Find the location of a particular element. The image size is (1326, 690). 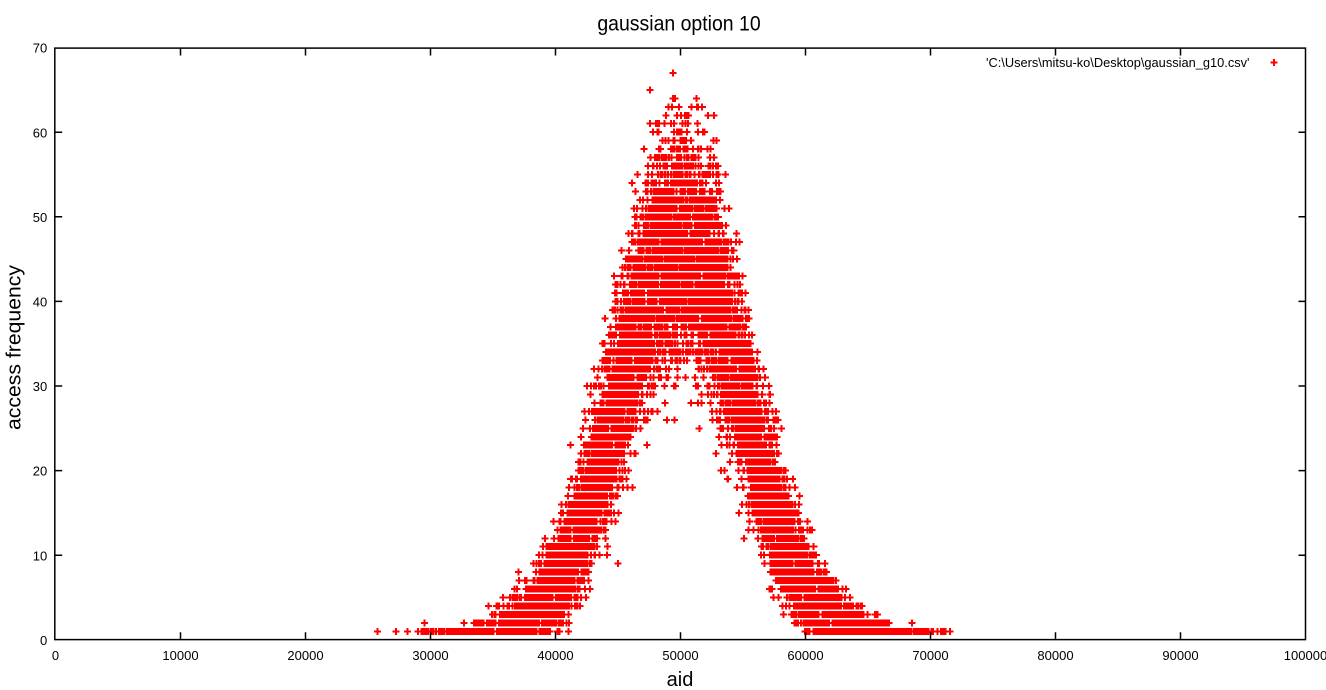

svg-text: aid is located at coordinates (680, 679).